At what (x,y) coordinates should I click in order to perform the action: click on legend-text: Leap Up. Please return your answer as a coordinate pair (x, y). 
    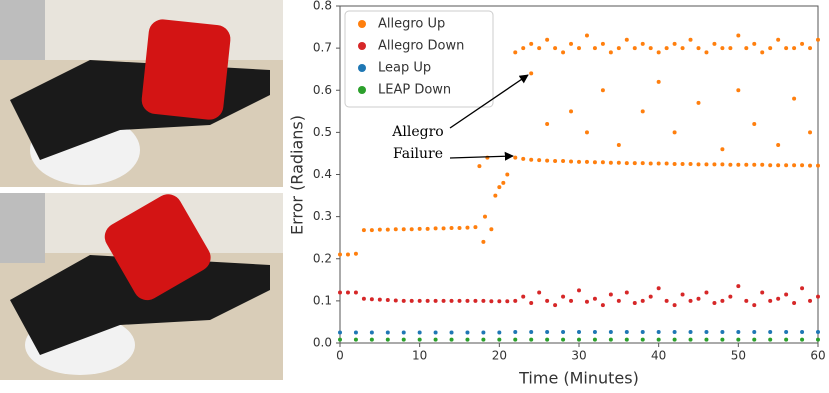
    Looking at the image, I should click on (404, 68).